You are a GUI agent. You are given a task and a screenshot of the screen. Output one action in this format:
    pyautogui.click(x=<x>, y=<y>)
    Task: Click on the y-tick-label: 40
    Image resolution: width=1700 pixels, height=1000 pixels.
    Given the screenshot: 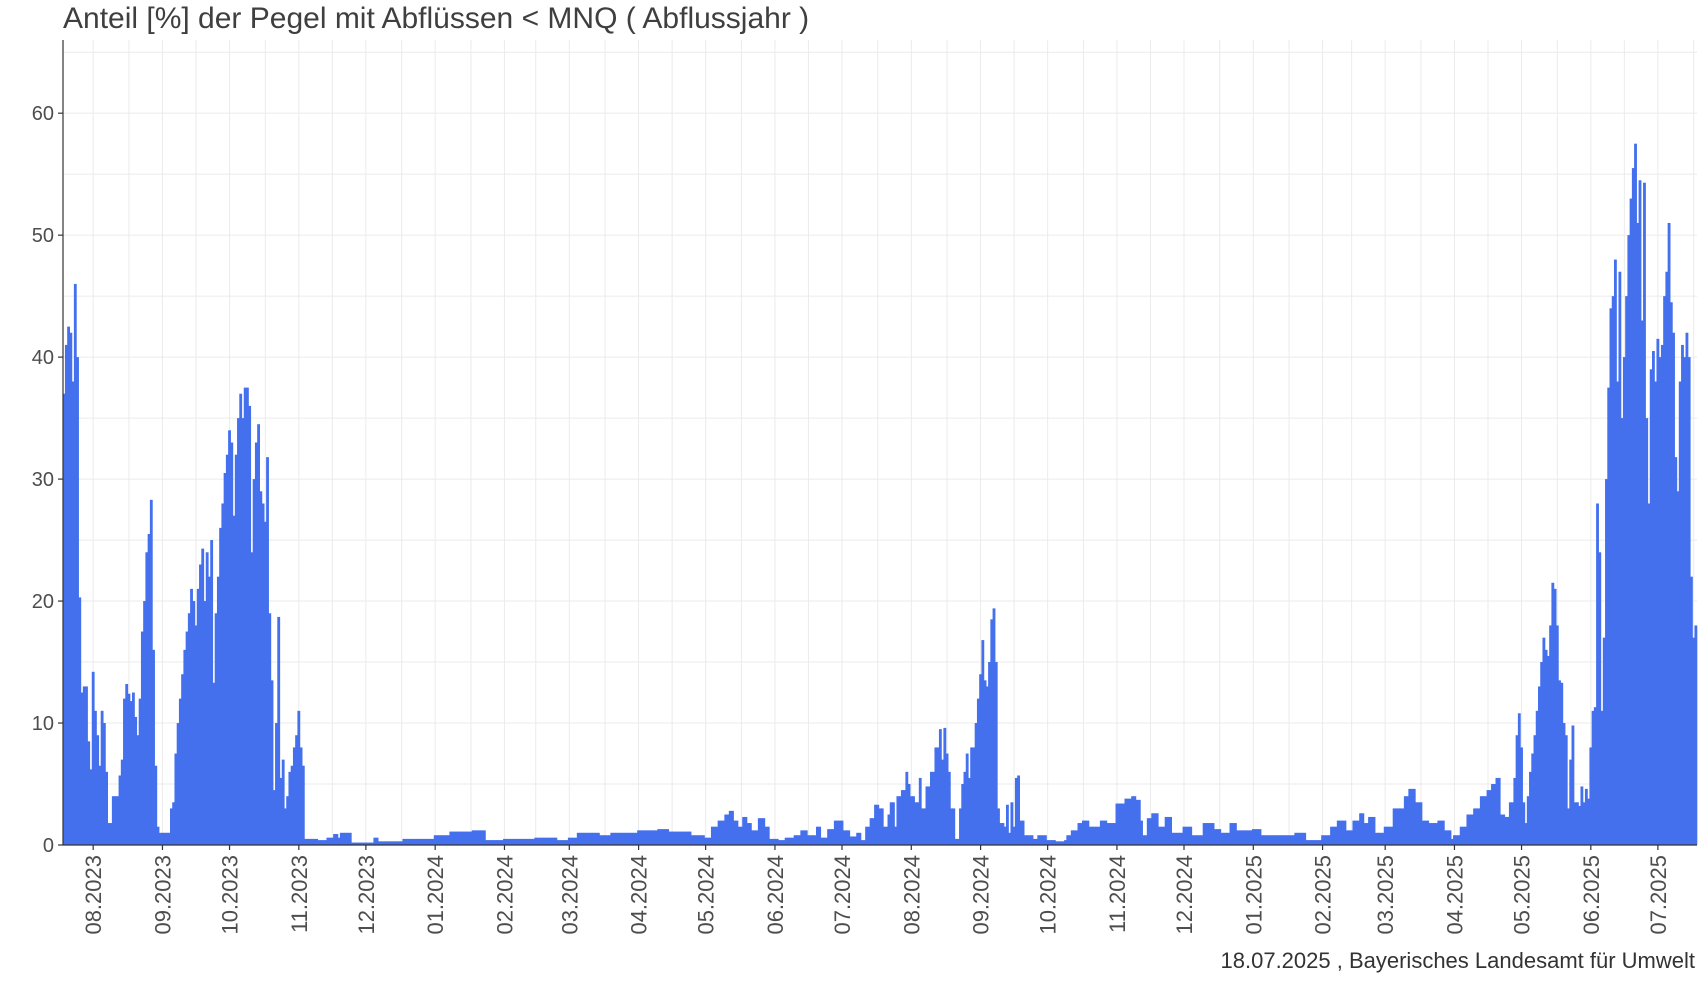 What is the action you would take?
    pyautogui.click(x=43, y=358)
    